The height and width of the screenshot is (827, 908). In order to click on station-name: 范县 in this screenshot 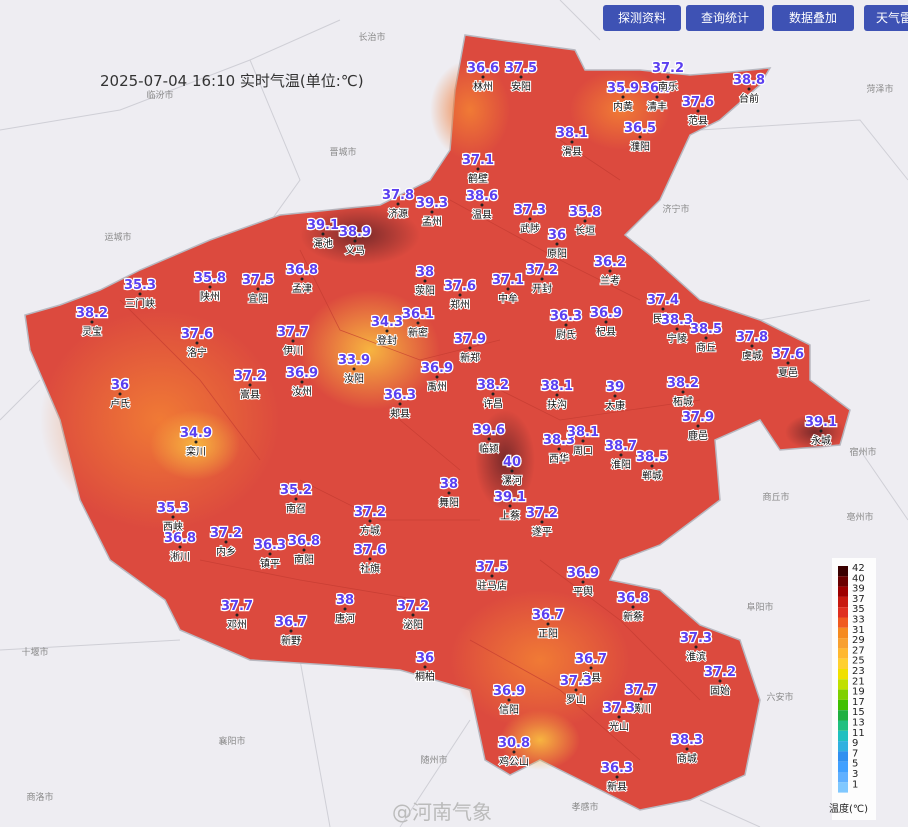, I will do `click(698, 120)`.